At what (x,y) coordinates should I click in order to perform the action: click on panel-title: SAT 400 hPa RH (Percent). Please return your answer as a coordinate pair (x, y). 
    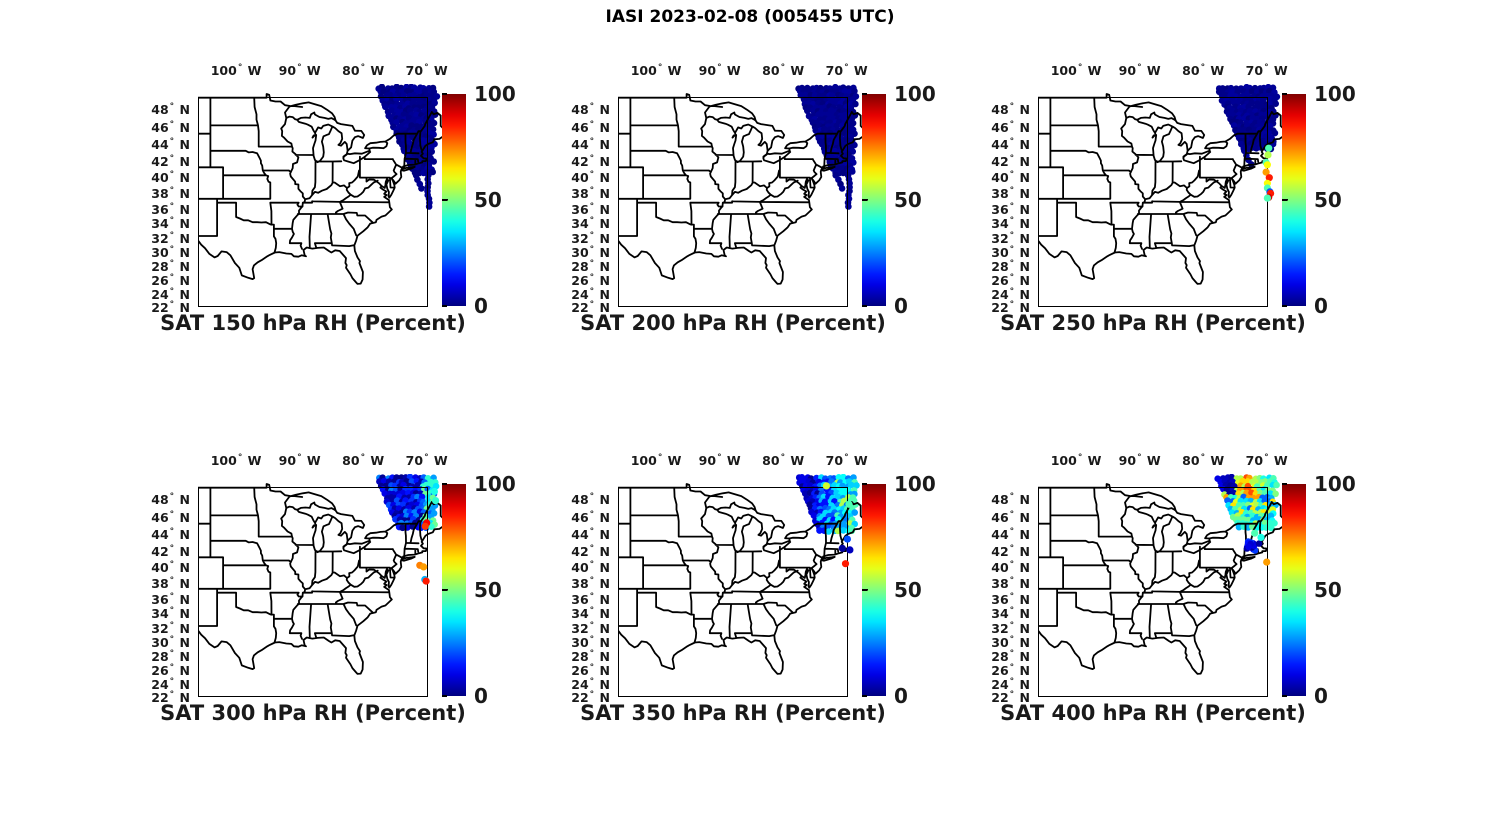
    Looking at the image, I should click on (1153, 713).